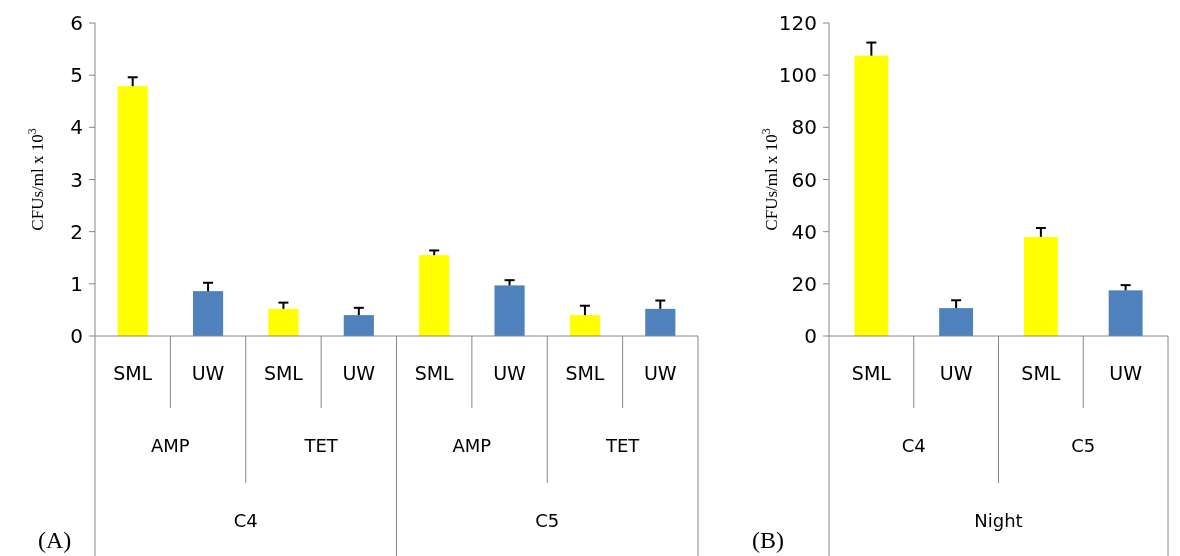  Describe the element at coordinates (998, 520) in the screenshot. I see `text: Night` at that location.